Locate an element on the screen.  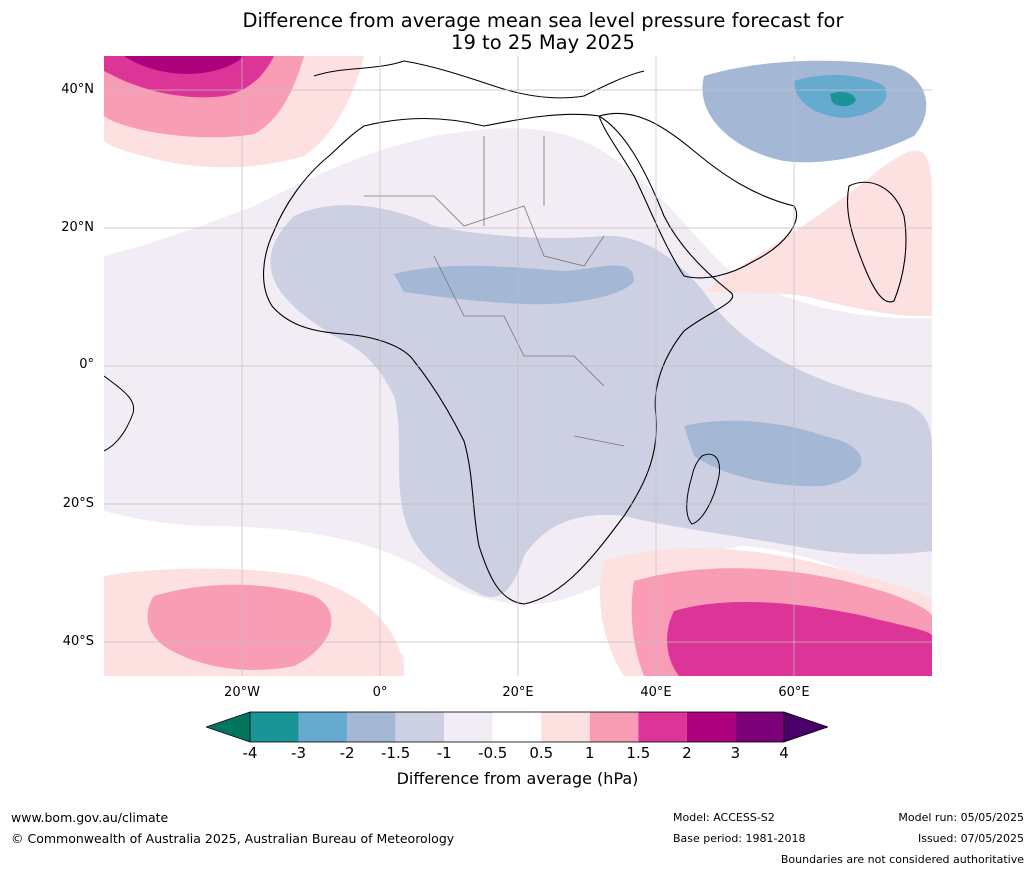
anomaly-region-magenta-se is located at coordinates (799, 638).